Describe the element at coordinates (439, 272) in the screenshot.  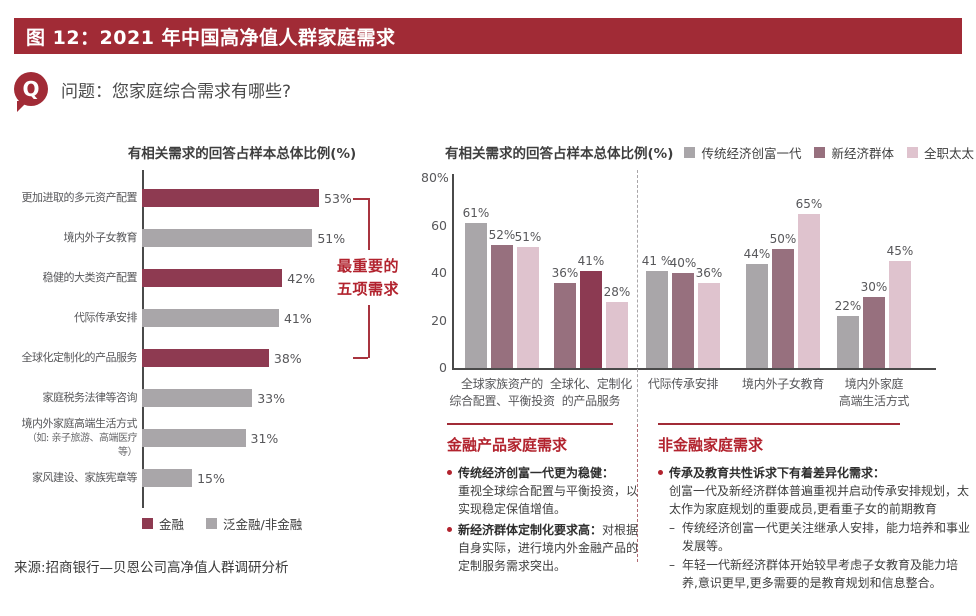
I see `y-tick-label: 40` at that location.